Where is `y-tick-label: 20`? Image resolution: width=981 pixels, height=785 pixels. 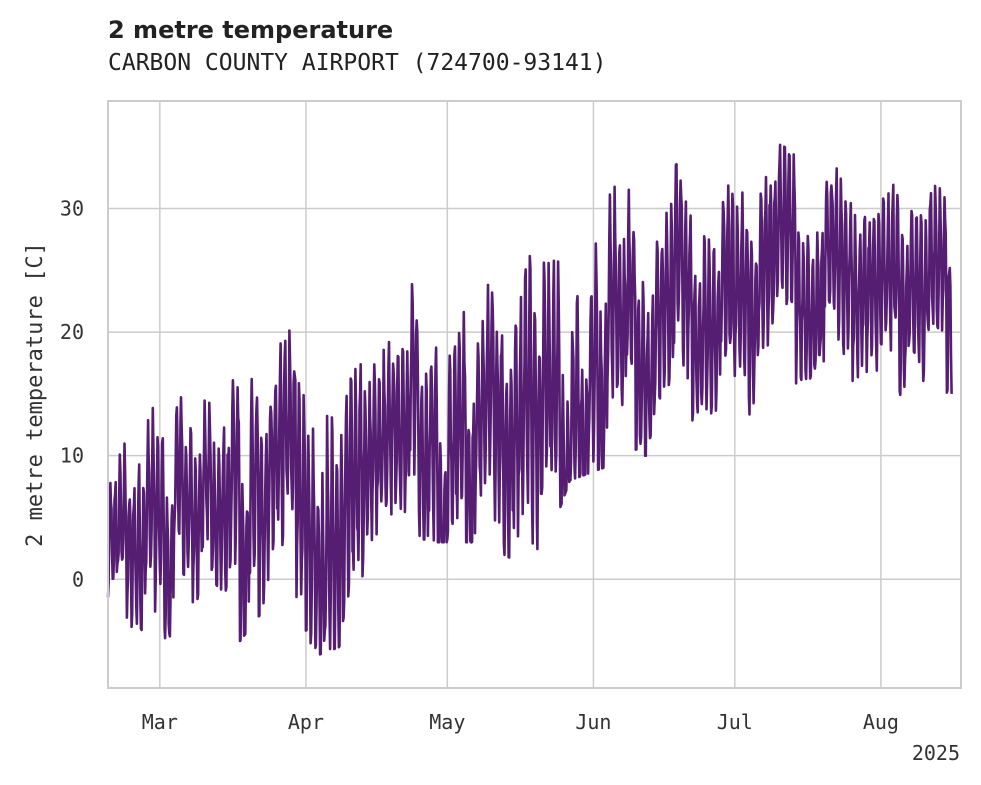
y-tick-label: 20 is located at coordinates (72, 332).